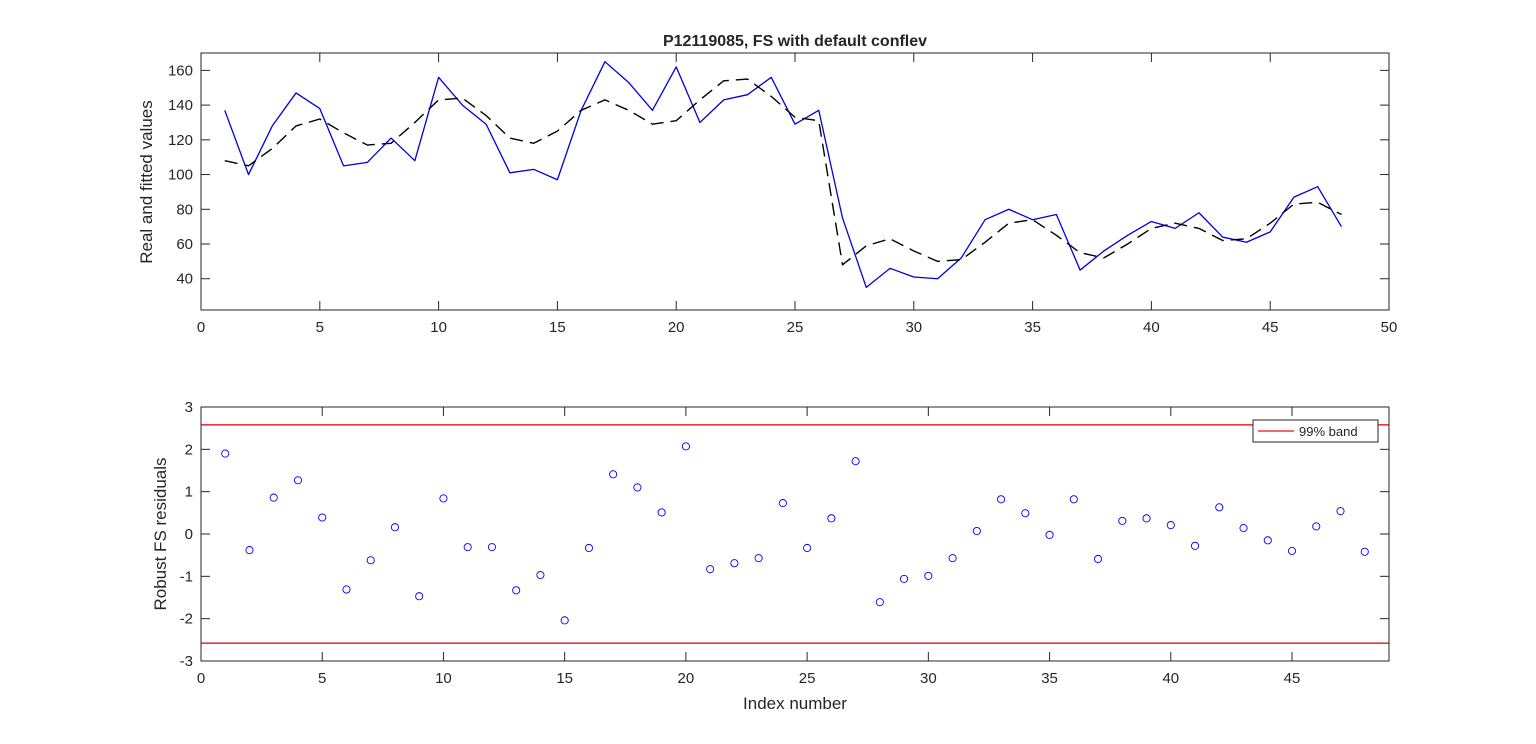 The width and height of the screenshot is (1536, 744). Describe the element at coordinates (1270, 327) in the screenshot. I see `top-x-tick-label: 45` at that location.